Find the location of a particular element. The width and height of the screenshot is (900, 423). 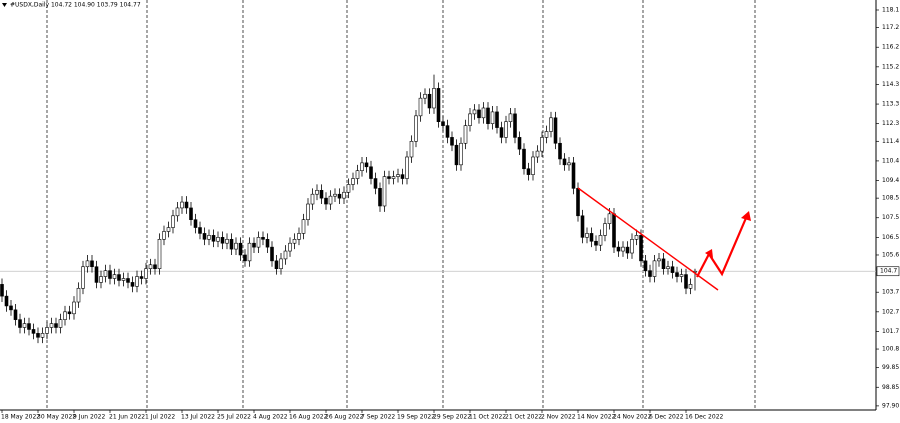

y-tick-label: 113.3 is located at coordinates (890, 104).